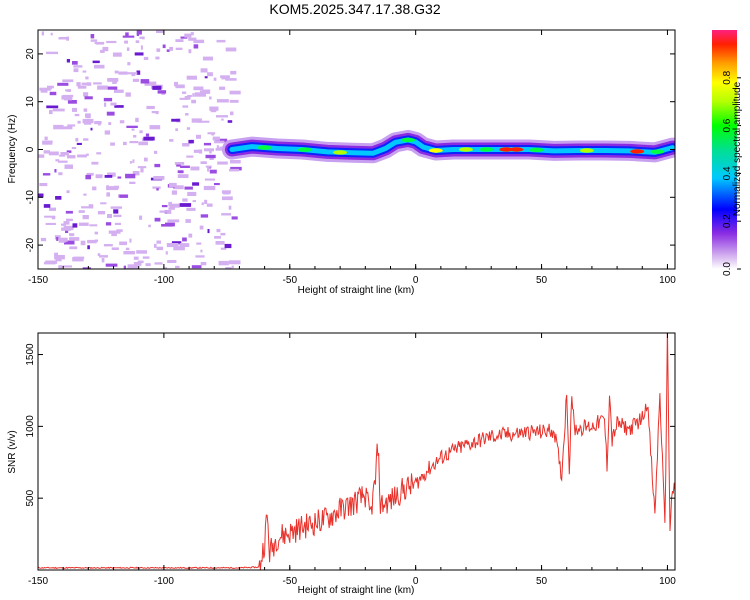 Image resolution: width=750 pixels, height=600 pixels. I want to click on colorbar-tick-label: 0.6, so click(727, 125).